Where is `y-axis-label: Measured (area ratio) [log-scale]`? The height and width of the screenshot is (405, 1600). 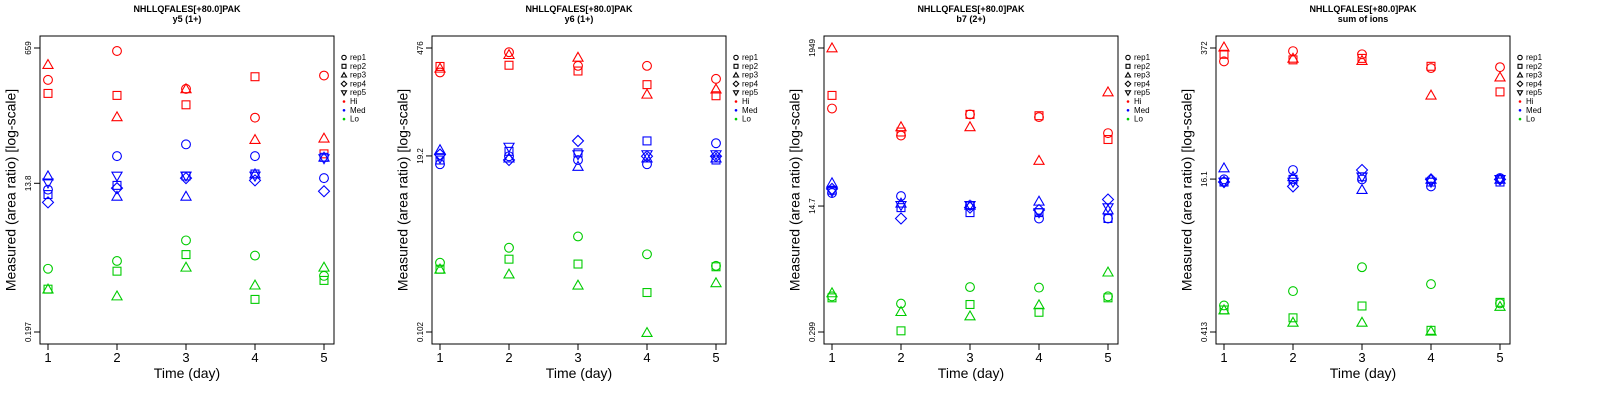 y-axis-label: Measured (area ratio) [log-scale] is located at coordinates (1187, 190).